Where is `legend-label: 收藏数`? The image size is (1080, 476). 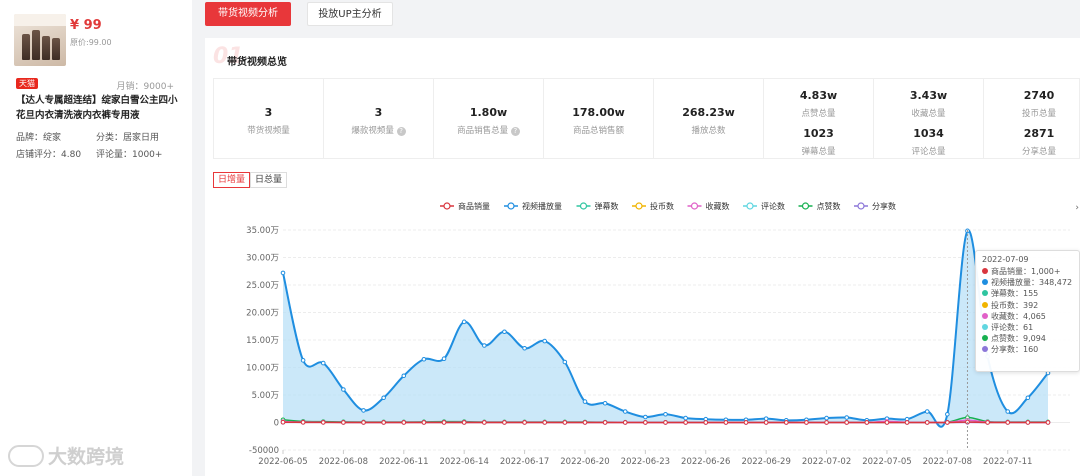
legend-label: 收藏数 is located at coordinates (718, 206).